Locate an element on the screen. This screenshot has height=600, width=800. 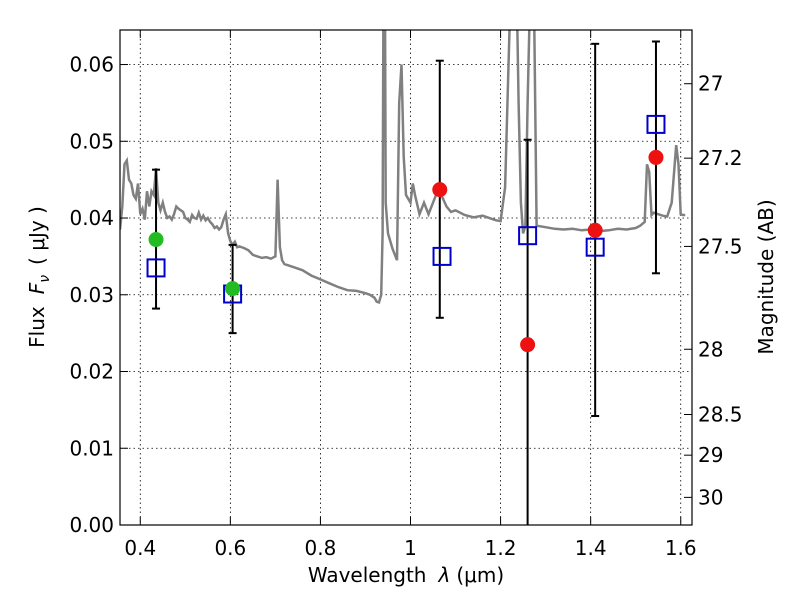
x-tick-label: 0.8 is located at coordinates (321, 548).